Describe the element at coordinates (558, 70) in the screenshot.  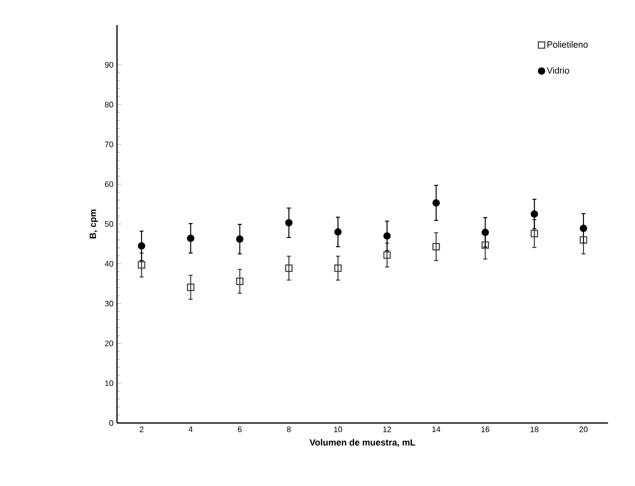
I see `legend-label: Vidrio` at that location.